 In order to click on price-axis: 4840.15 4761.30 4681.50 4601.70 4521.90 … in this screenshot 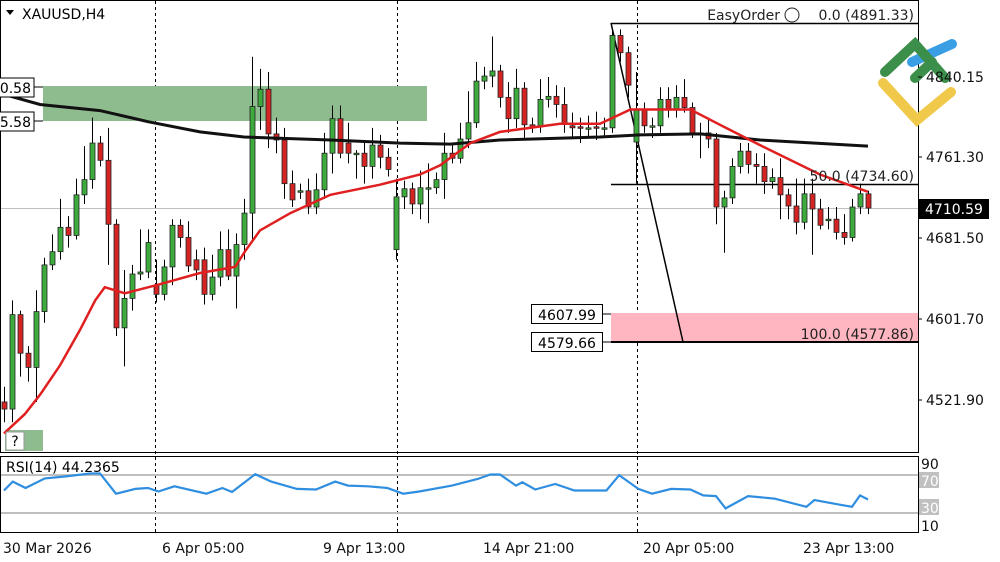, I will do `click(953, 239)`.